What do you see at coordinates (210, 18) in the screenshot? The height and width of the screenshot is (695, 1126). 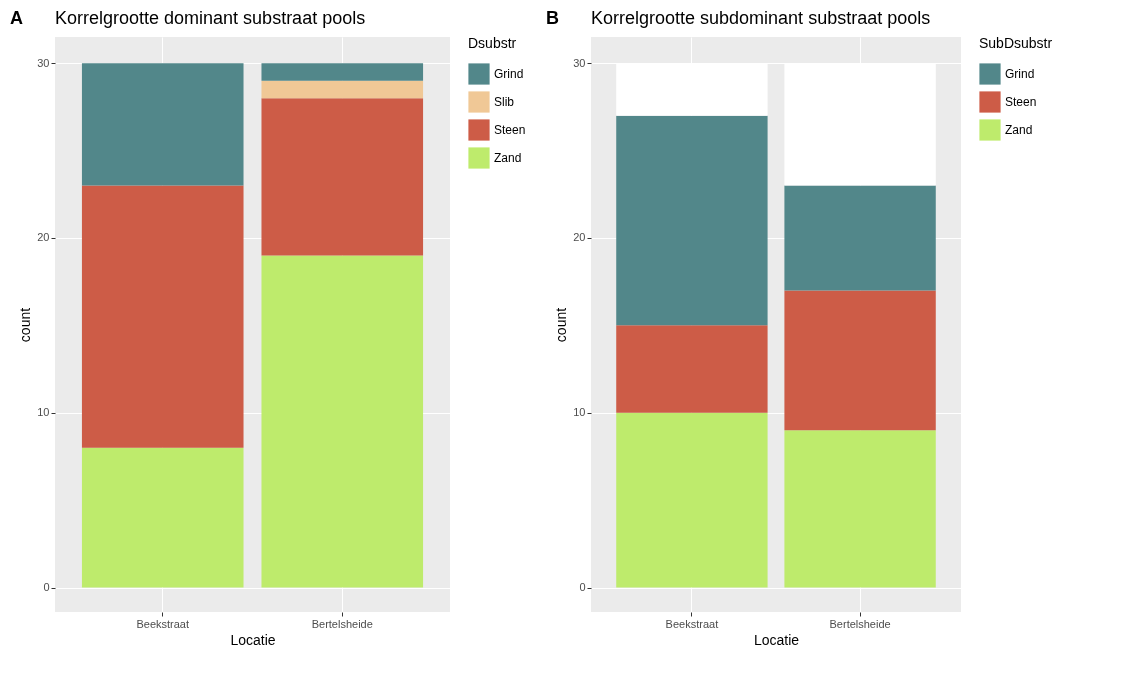 I see `chart-title: Korrelgrootte dominant substraat pools` at bounding box center [210, 18].